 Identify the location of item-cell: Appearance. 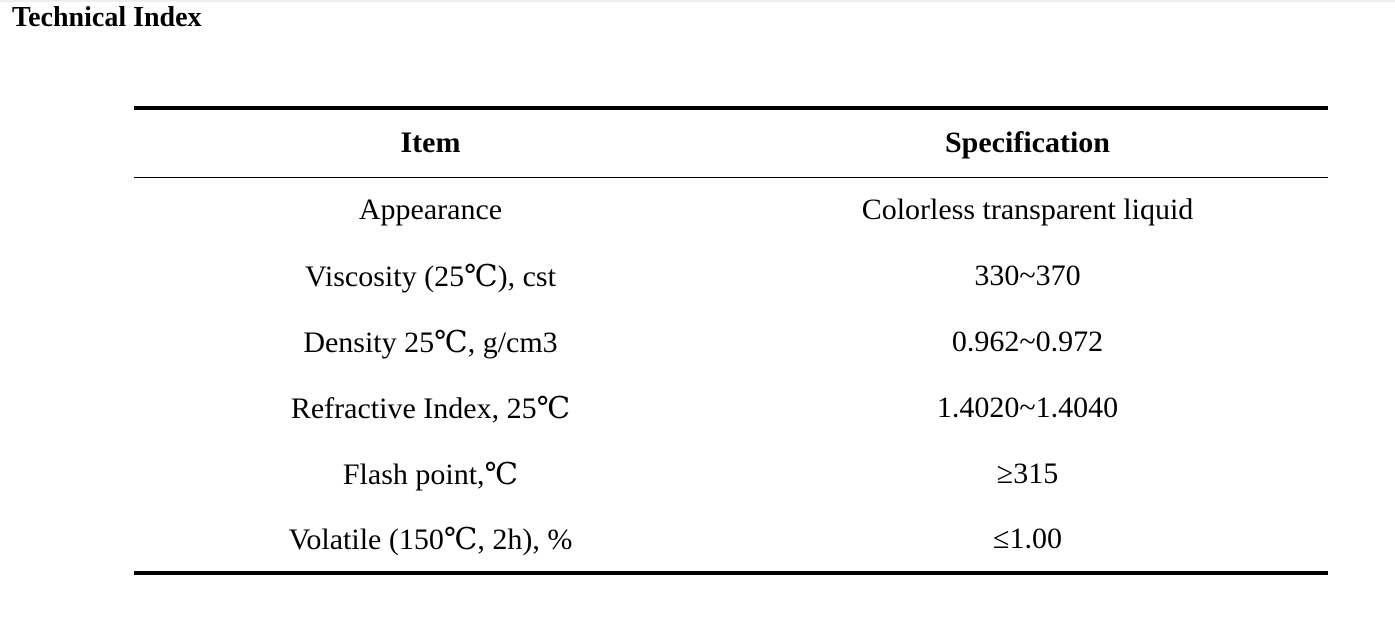
(430, 210).